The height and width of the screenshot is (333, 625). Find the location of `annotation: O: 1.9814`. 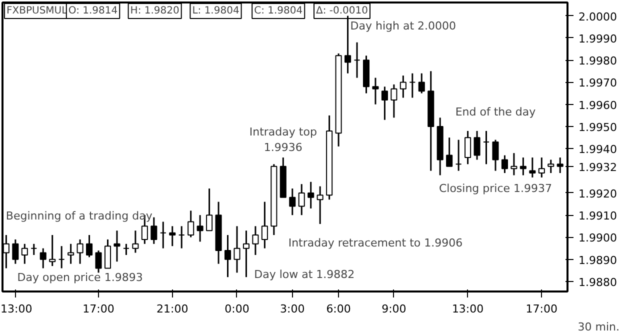

annotation: O: 1.9814 is located at coordinates (93, 11).